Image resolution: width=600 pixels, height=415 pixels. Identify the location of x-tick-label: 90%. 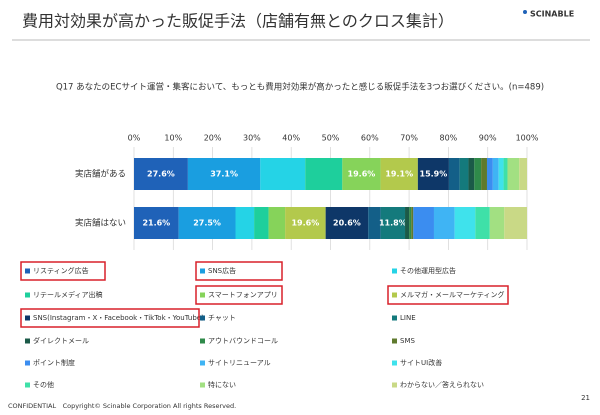
(488, 138).